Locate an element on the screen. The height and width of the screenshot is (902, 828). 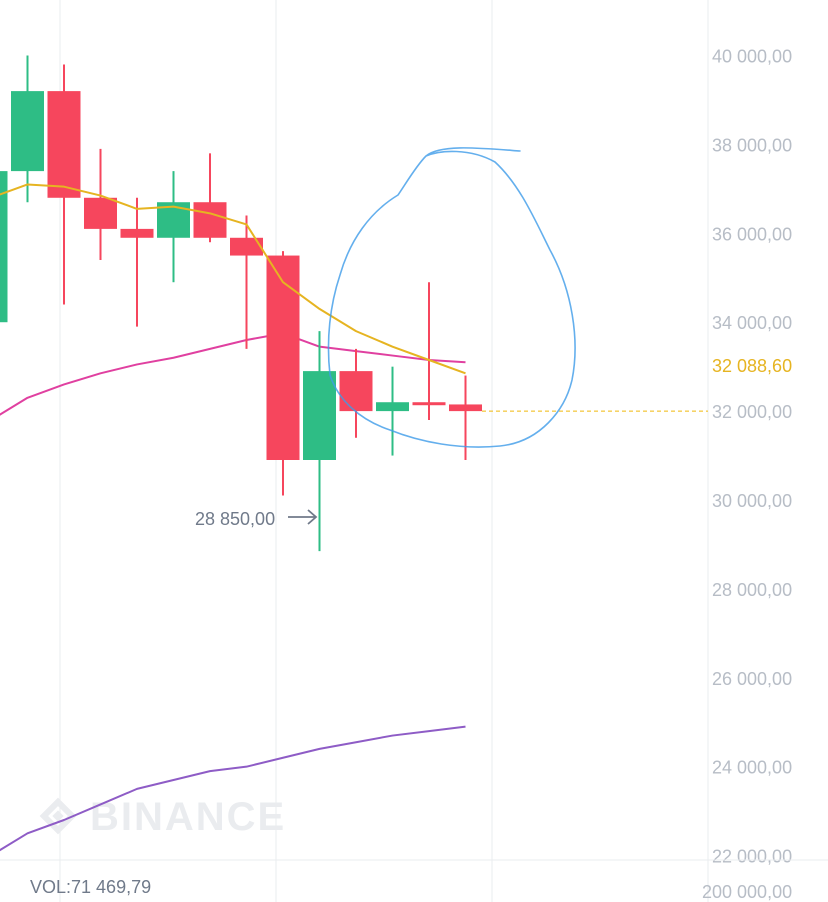
last-price-tag: 32 088,60 is located at coordinates (752, 366).